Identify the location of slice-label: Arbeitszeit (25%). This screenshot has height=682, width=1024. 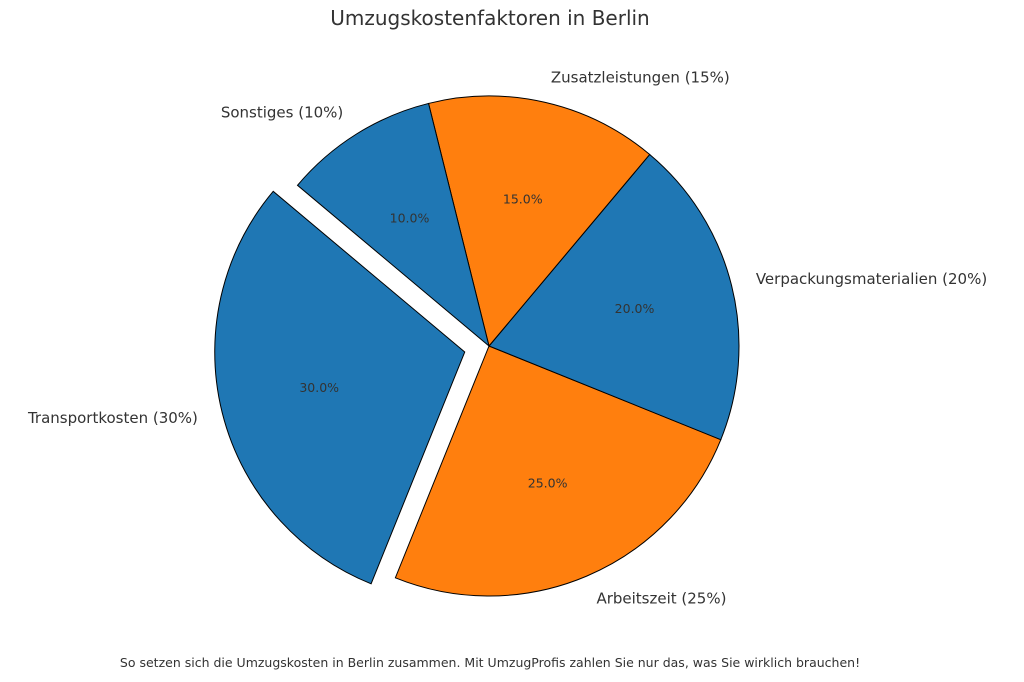
(661, 599).